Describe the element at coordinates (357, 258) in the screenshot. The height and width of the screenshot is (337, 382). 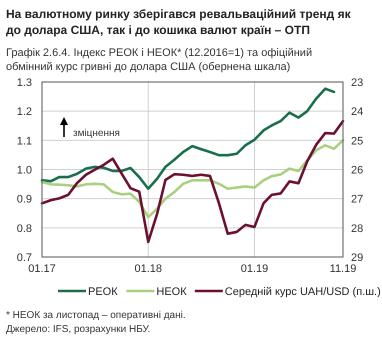
I see `y2-tick-label: 29` at that location.